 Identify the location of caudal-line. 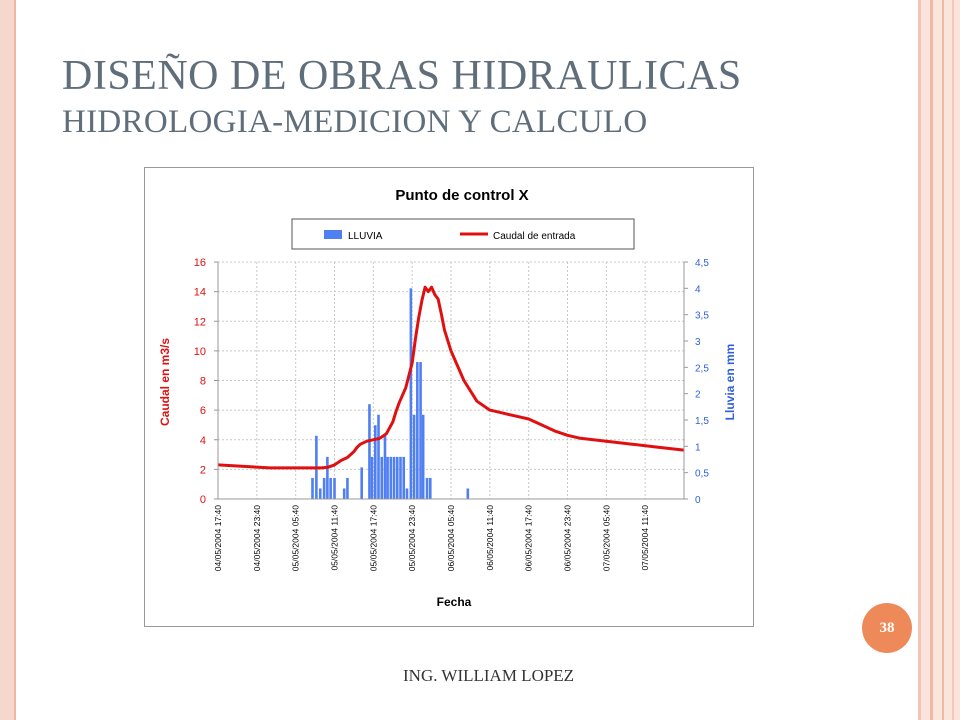
(451, 377).